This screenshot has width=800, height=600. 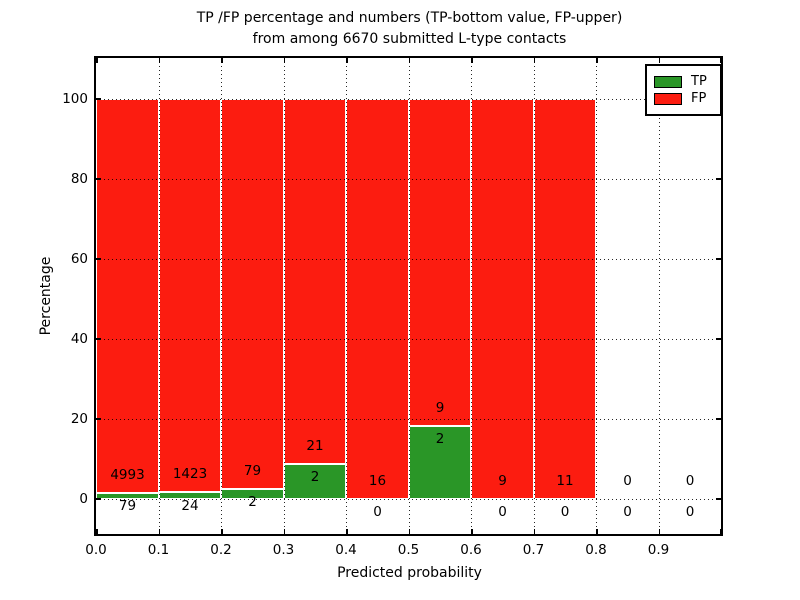 What do you see at coordinates (502, 481) in the screenshot?
I see `fp-count-label-6: 9` at bounding box center [502, 481].